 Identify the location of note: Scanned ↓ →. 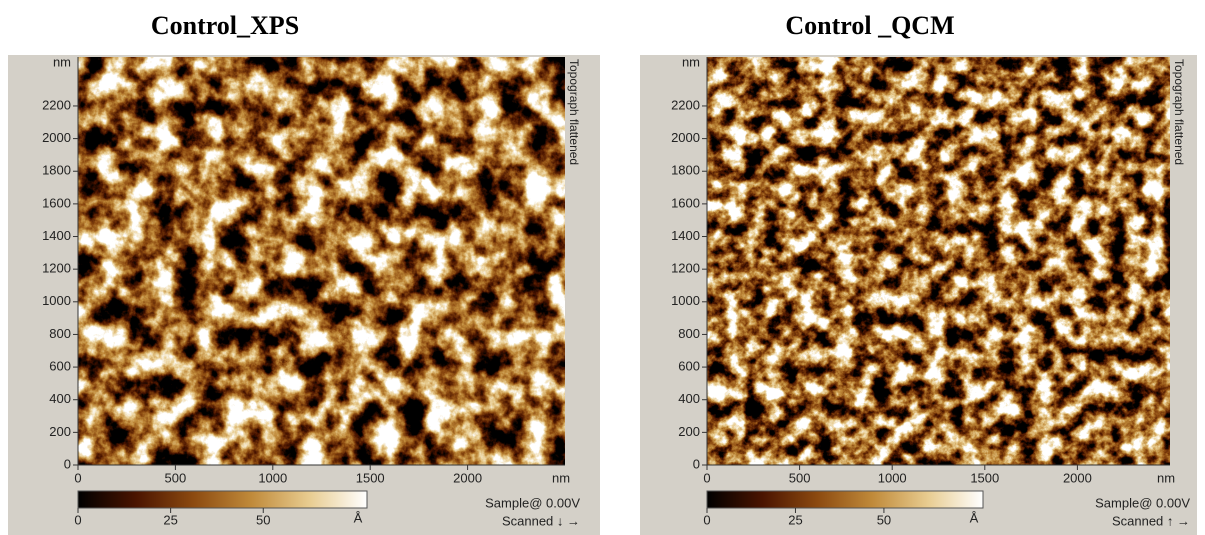
(541, 520).